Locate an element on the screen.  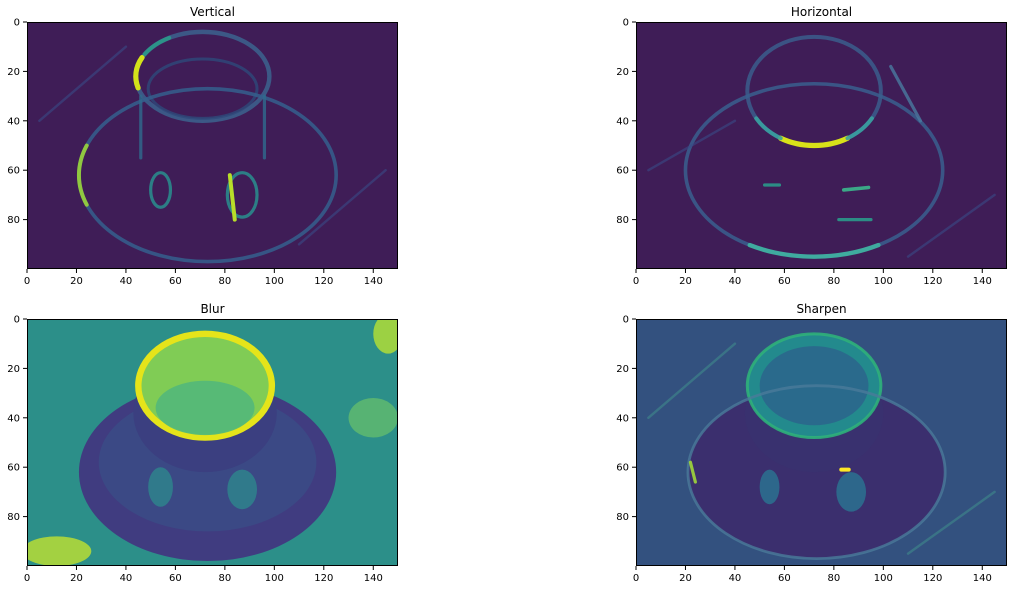
panel-title: Horizontal is located at coordinates (821, 12).